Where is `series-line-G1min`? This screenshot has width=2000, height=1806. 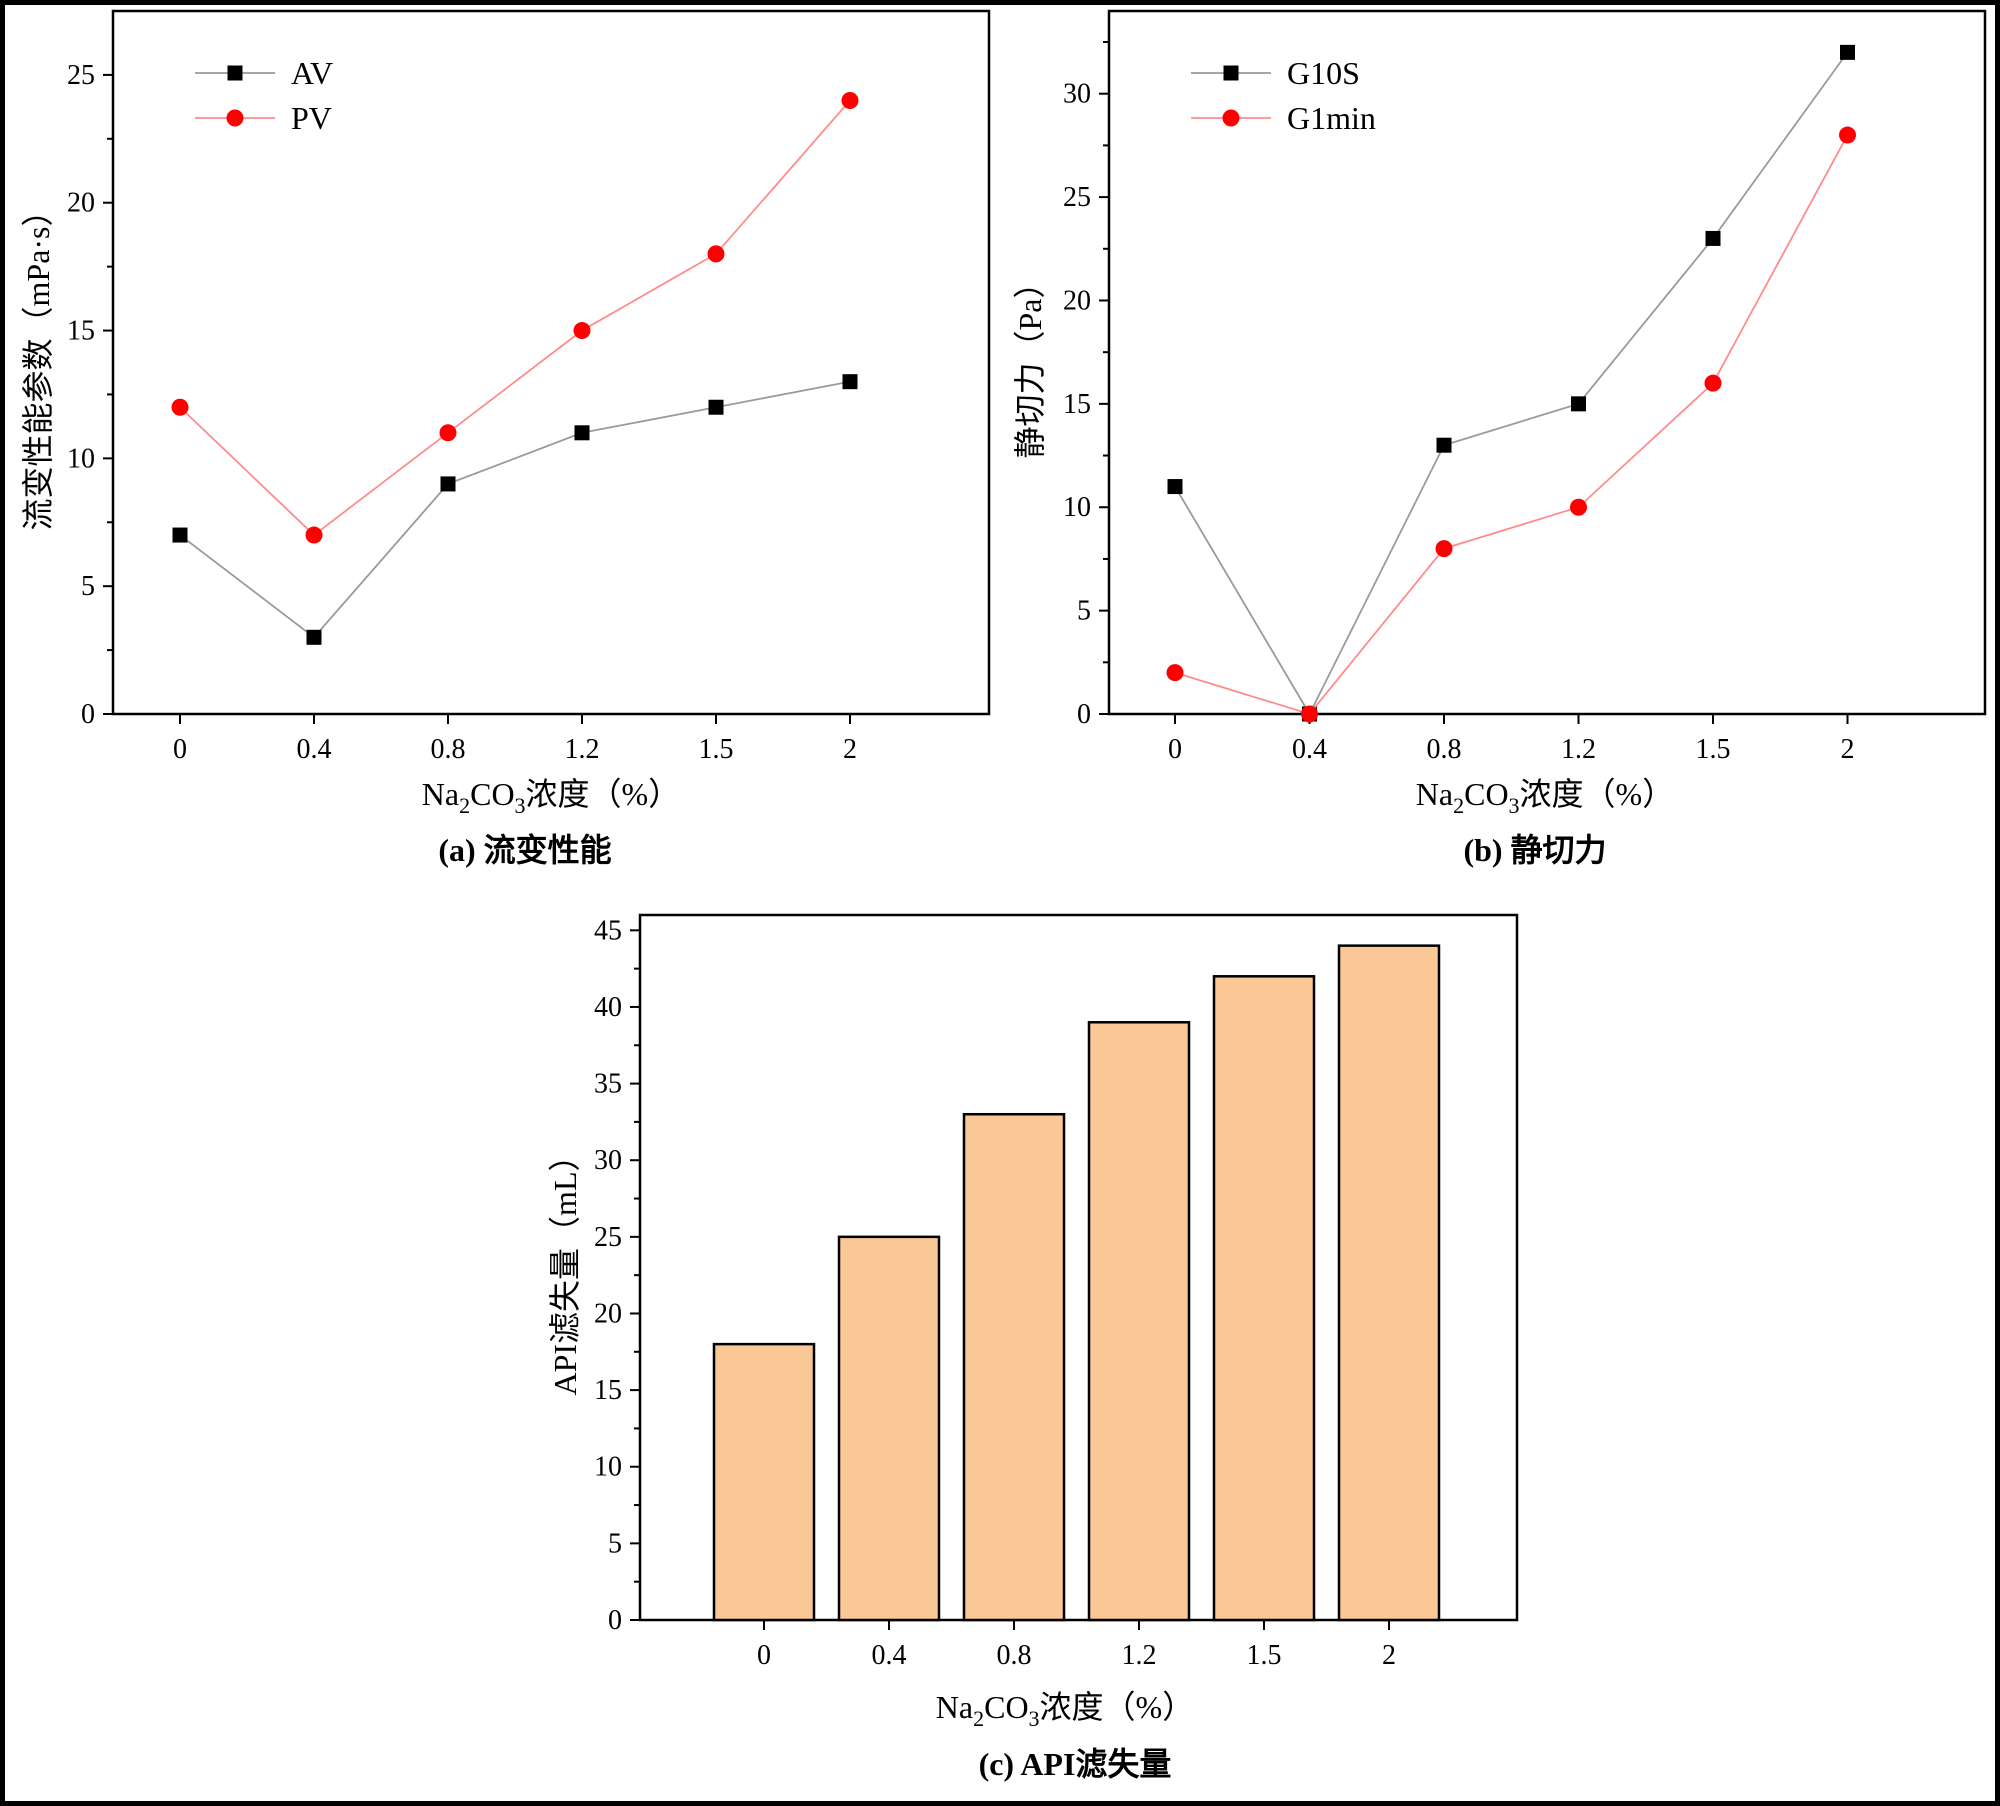
series-line-G1min is located at coordinates (1511, 425).